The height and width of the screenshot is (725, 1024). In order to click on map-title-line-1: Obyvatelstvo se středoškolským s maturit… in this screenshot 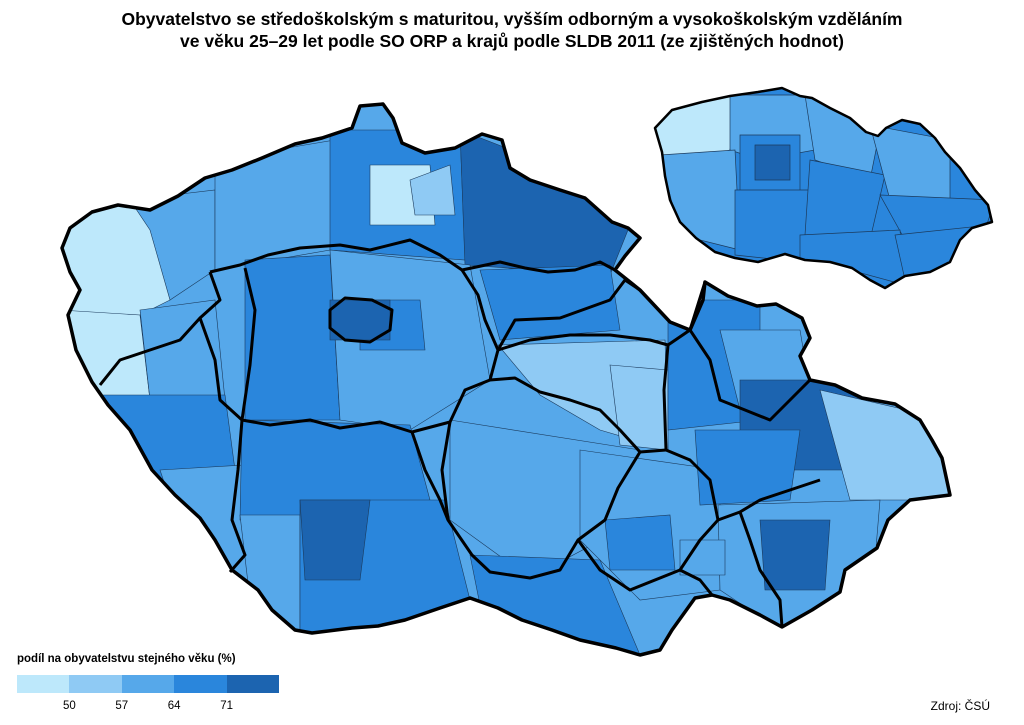, I will do `click(512, 19)`.